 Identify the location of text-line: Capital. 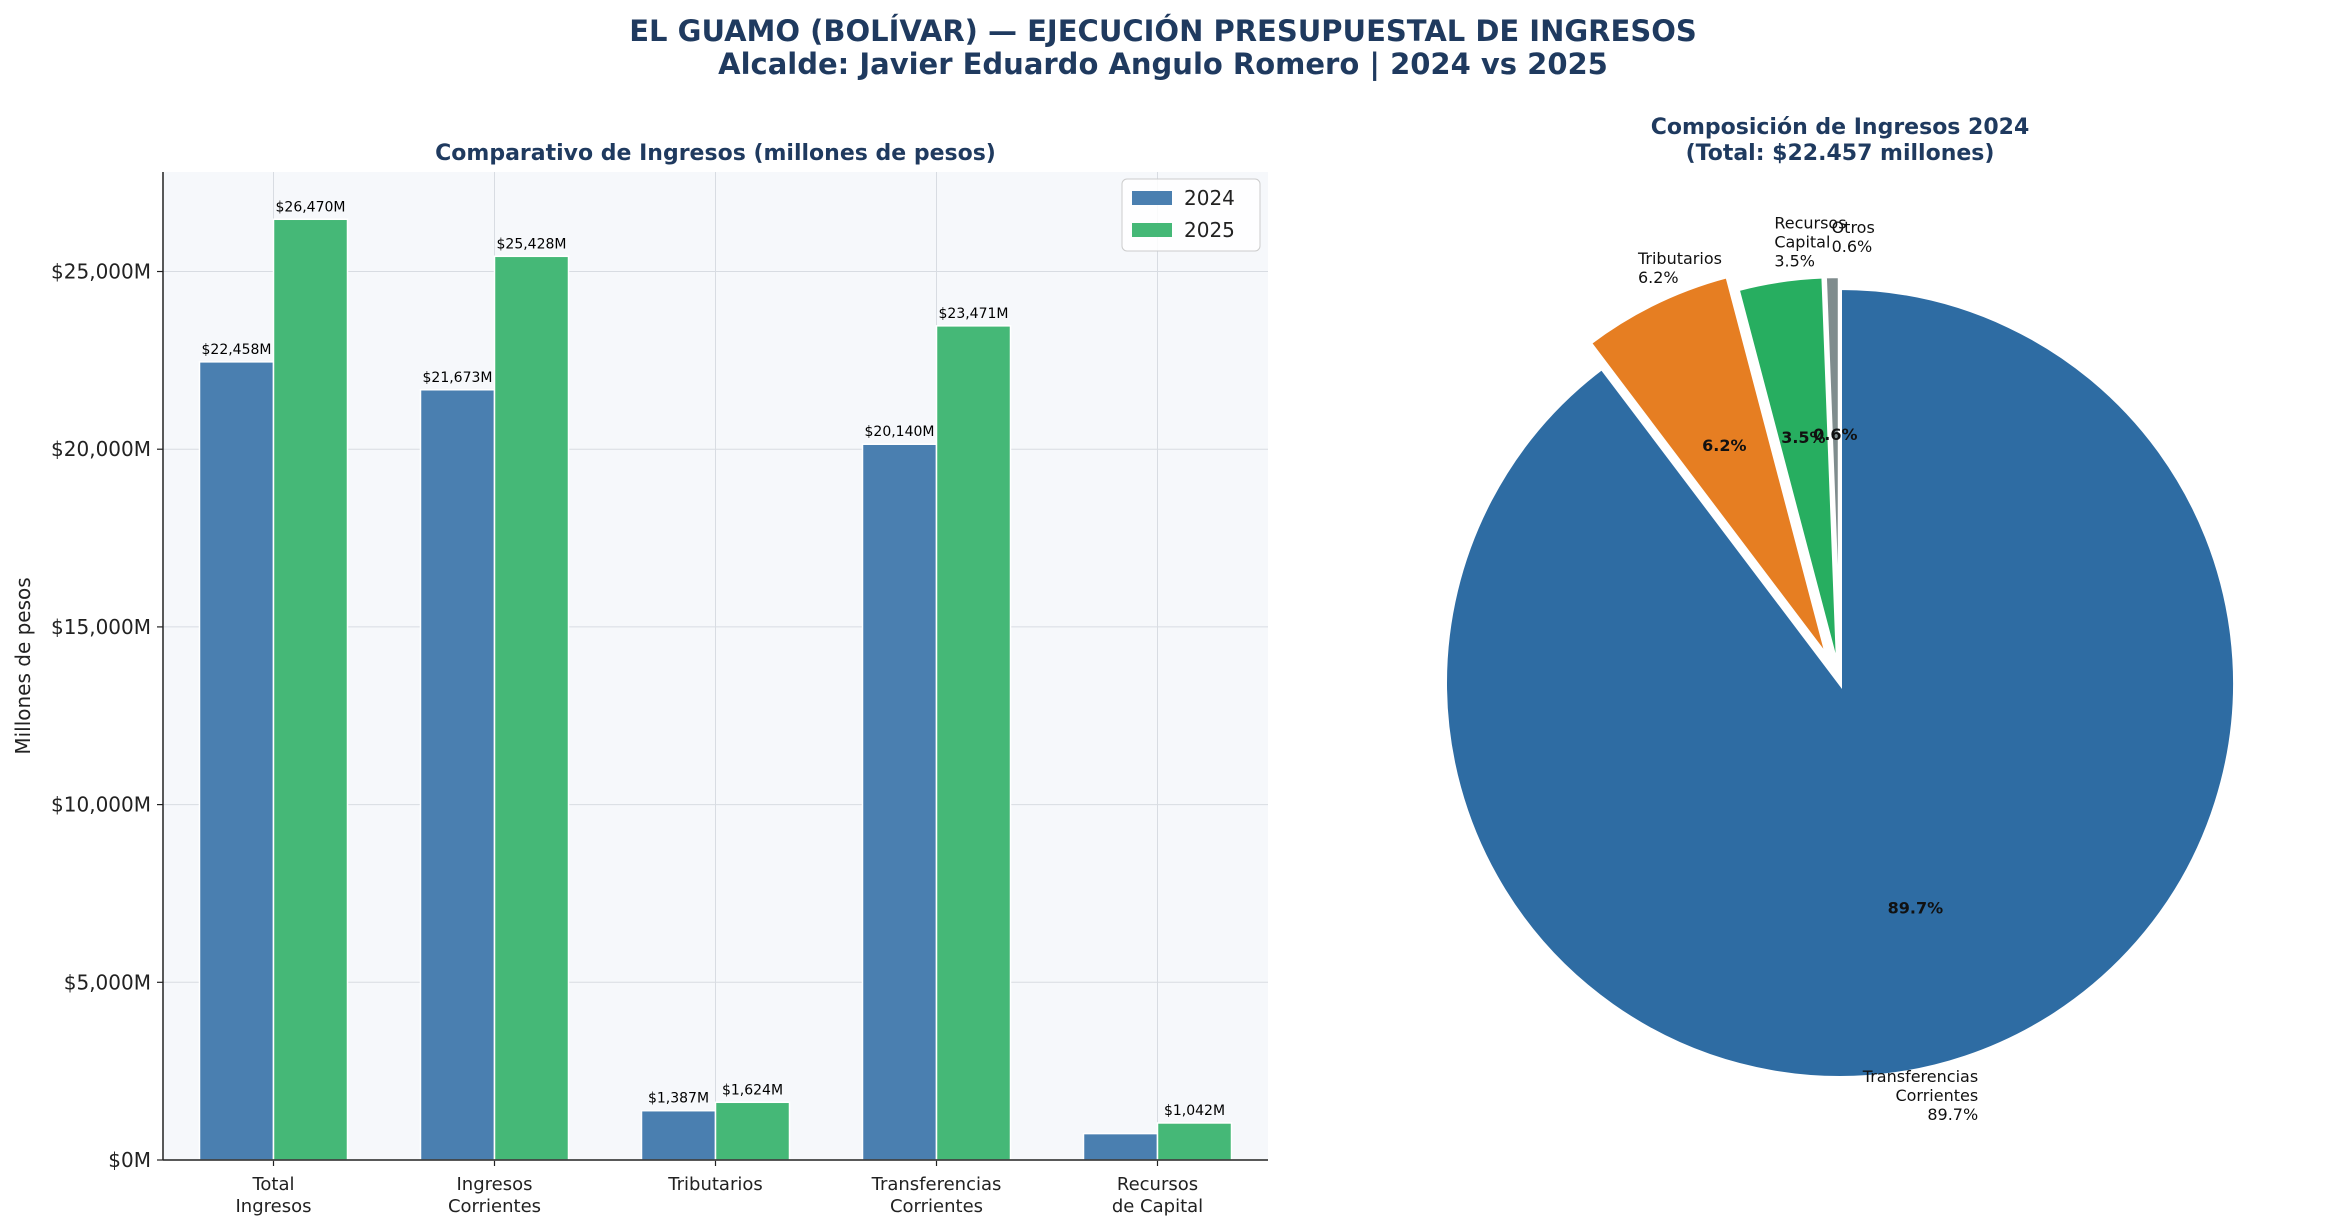
(1802, 242).